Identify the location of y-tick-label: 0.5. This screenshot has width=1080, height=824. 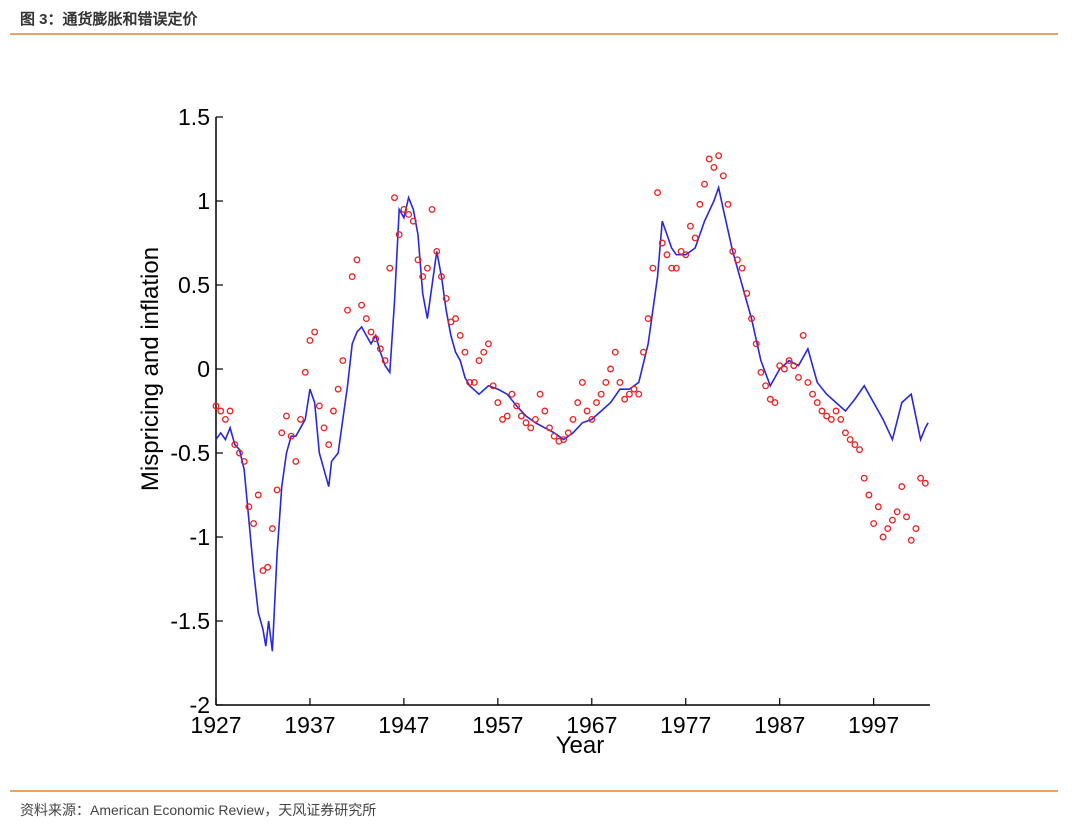
(194, 285).